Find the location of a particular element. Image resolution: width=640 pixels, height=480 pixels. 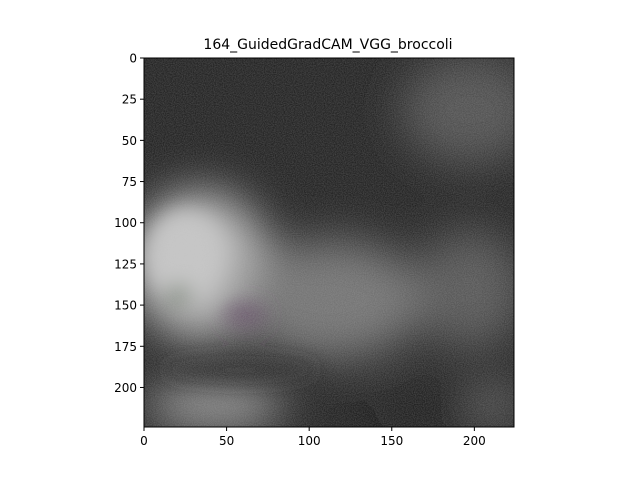

y-tick-label: 125 is located at coordinates (125, 264).